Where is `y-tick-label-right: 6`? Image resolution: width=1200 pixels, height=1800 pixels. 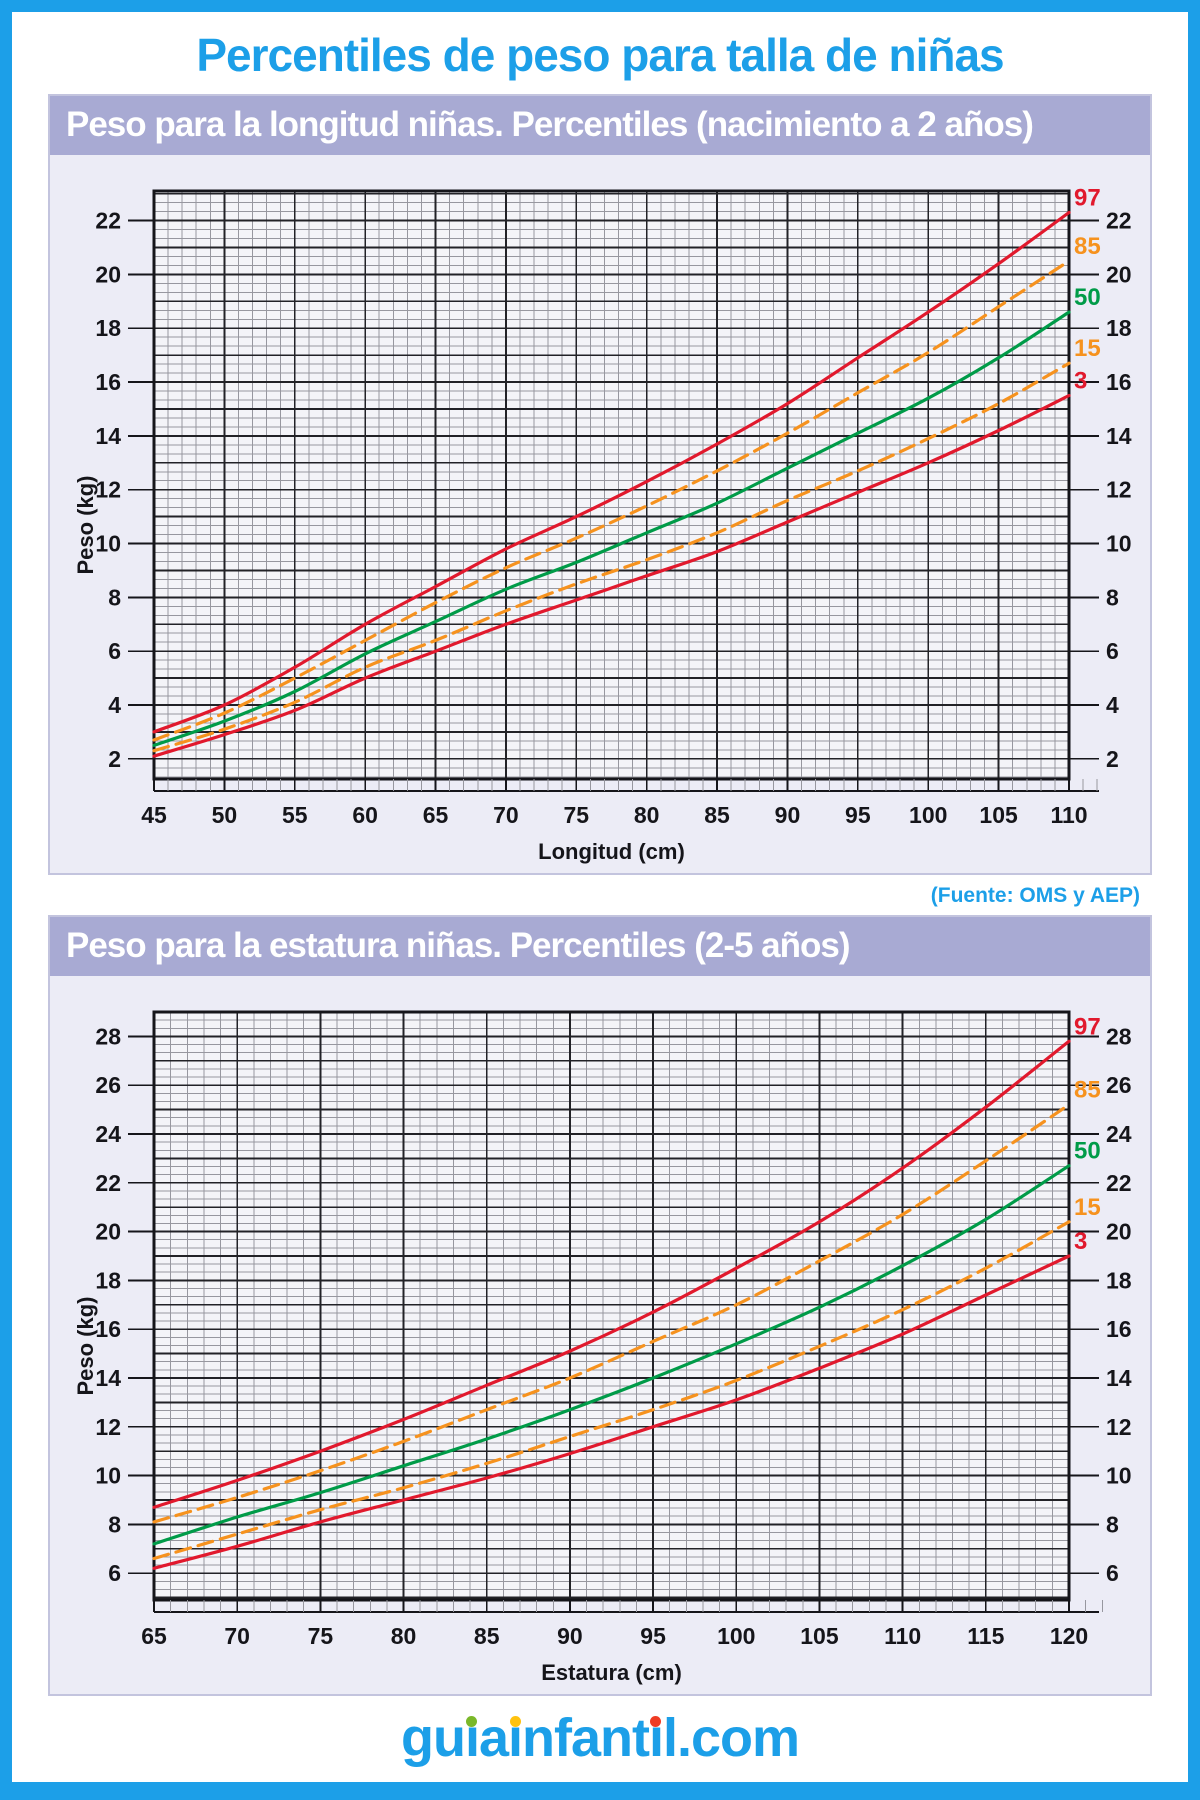
y-tick-label-right: 6 is located at coordinates (1112, 1573).